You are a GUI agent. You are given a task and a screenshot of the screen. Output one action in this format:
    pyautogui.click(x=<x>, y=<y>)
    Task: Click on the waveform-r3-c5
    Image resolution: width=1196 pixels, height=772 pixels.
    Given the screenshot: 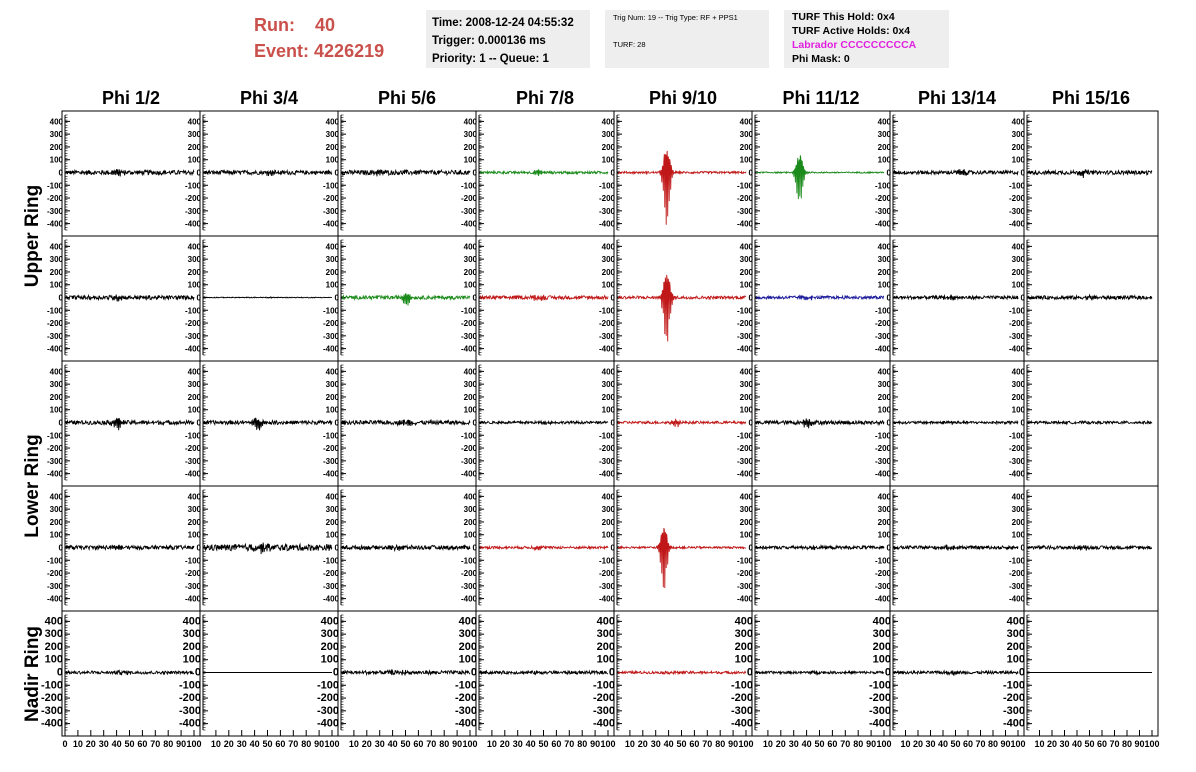 What is the action you would take?
    pyautogui.click(x=682, y=423)
    